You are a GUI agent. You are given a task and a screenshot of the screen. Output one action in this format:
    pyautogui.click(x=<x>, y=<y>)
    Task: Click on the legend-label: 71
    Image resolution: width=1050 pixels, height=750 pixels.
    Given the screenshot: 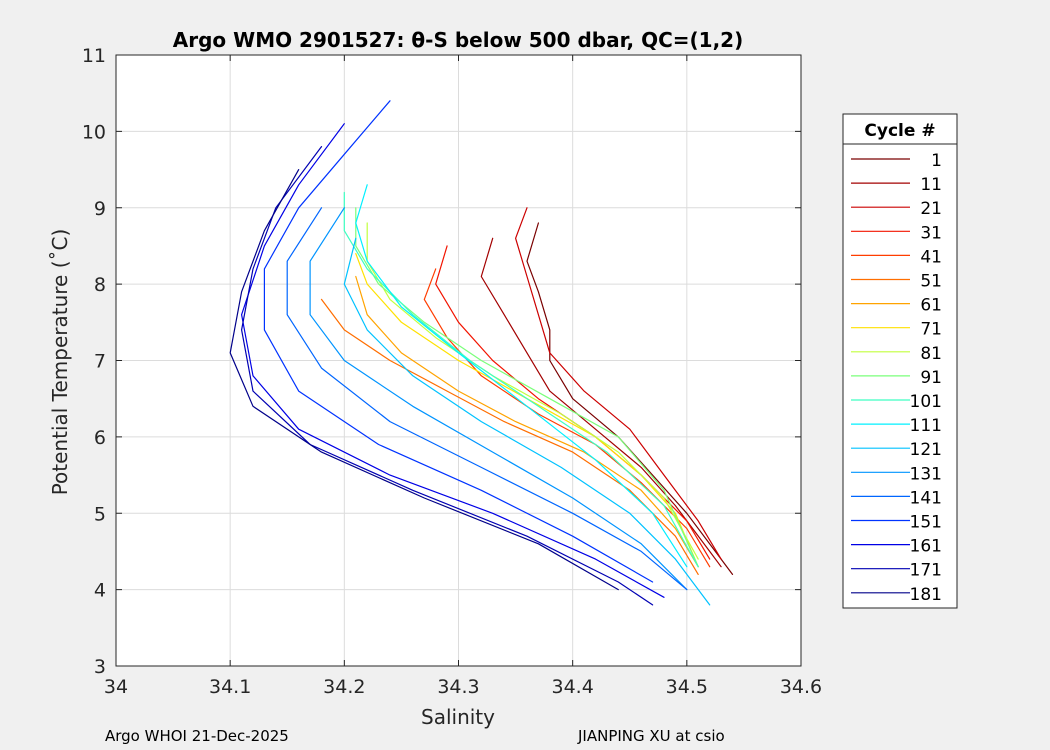 What is the action you would take?
    pyautogui.click(x=931, y=330)
    